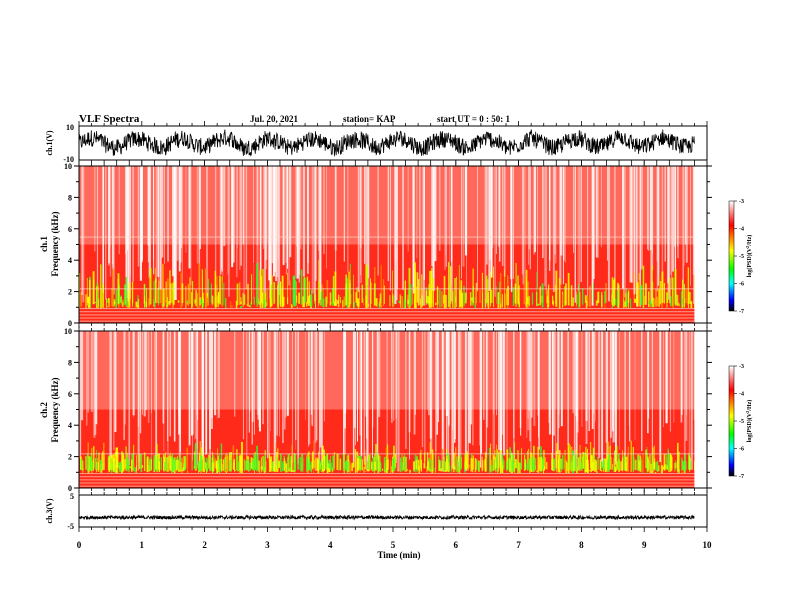 The width and height of the screenshot is (792, 612). I want to click on time-tick-label: 0, so click(79, 545).